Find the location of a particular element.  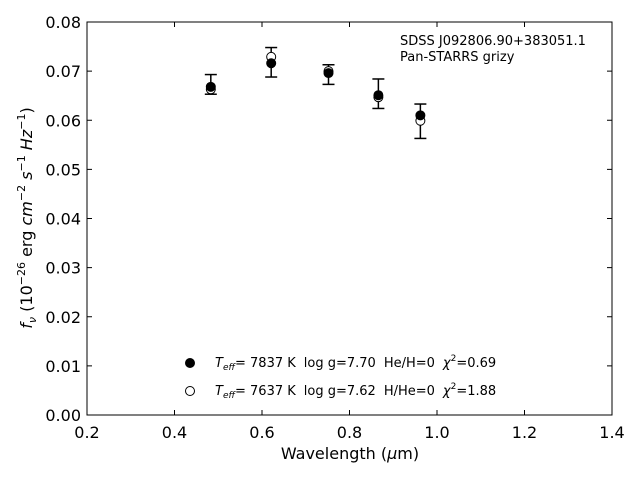

x-tick-label: 1.2 is located at coordinates (524, 432).